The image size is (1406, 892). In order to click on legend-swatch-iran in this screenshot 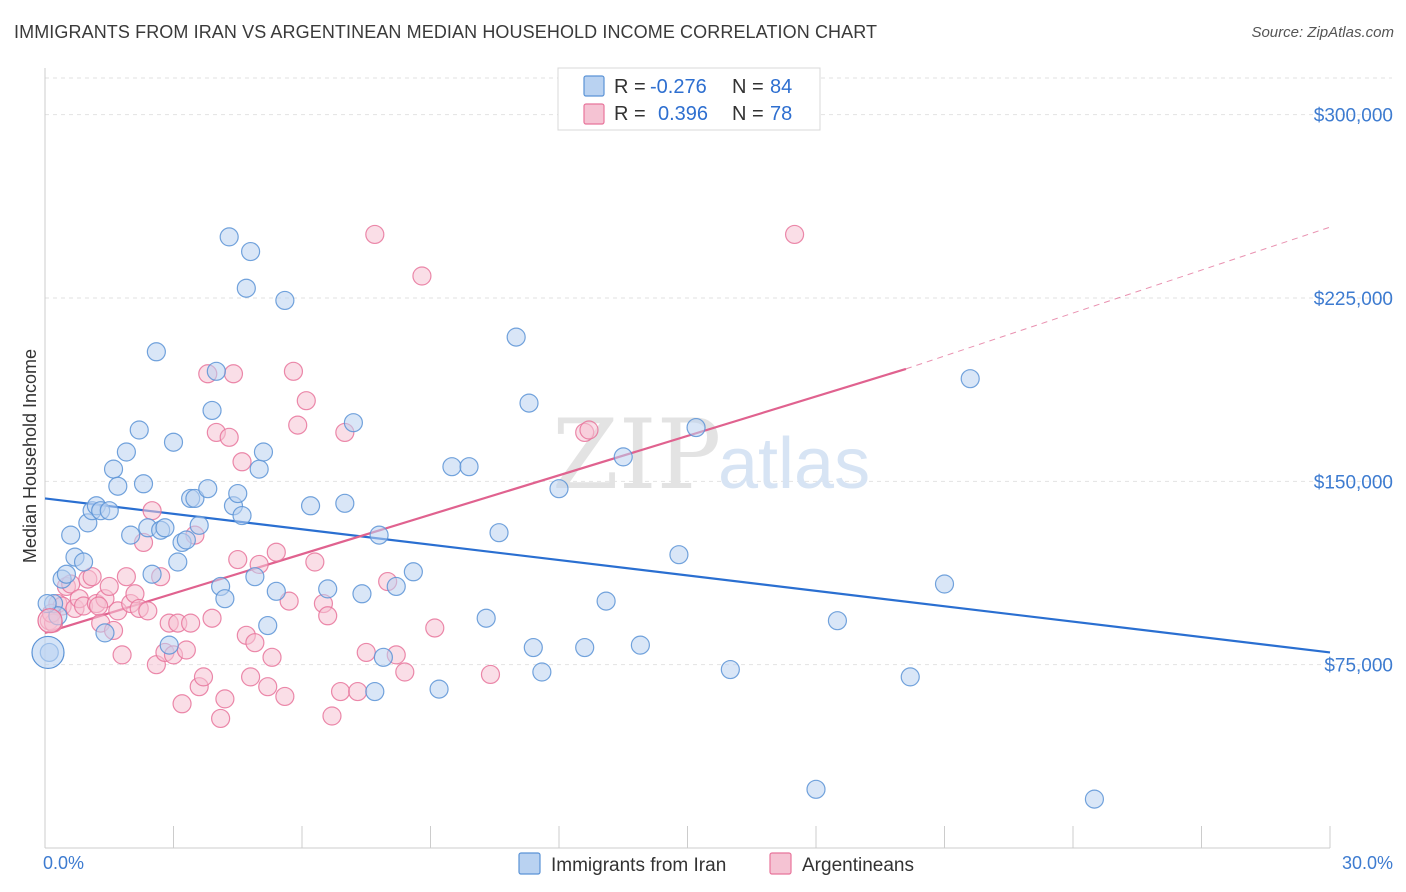, I will do `click(594, 86)`.